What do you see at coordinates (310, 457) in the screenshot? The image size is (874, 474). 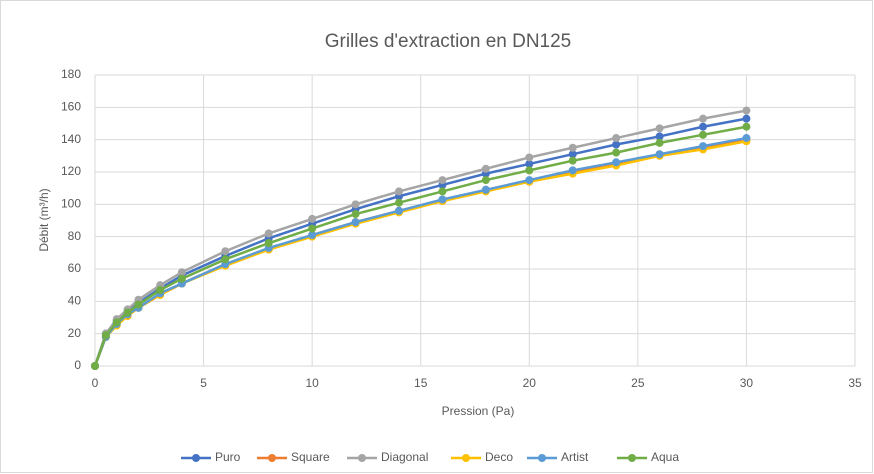 I see `legend-label: Square` at bounding box center [310, 457].